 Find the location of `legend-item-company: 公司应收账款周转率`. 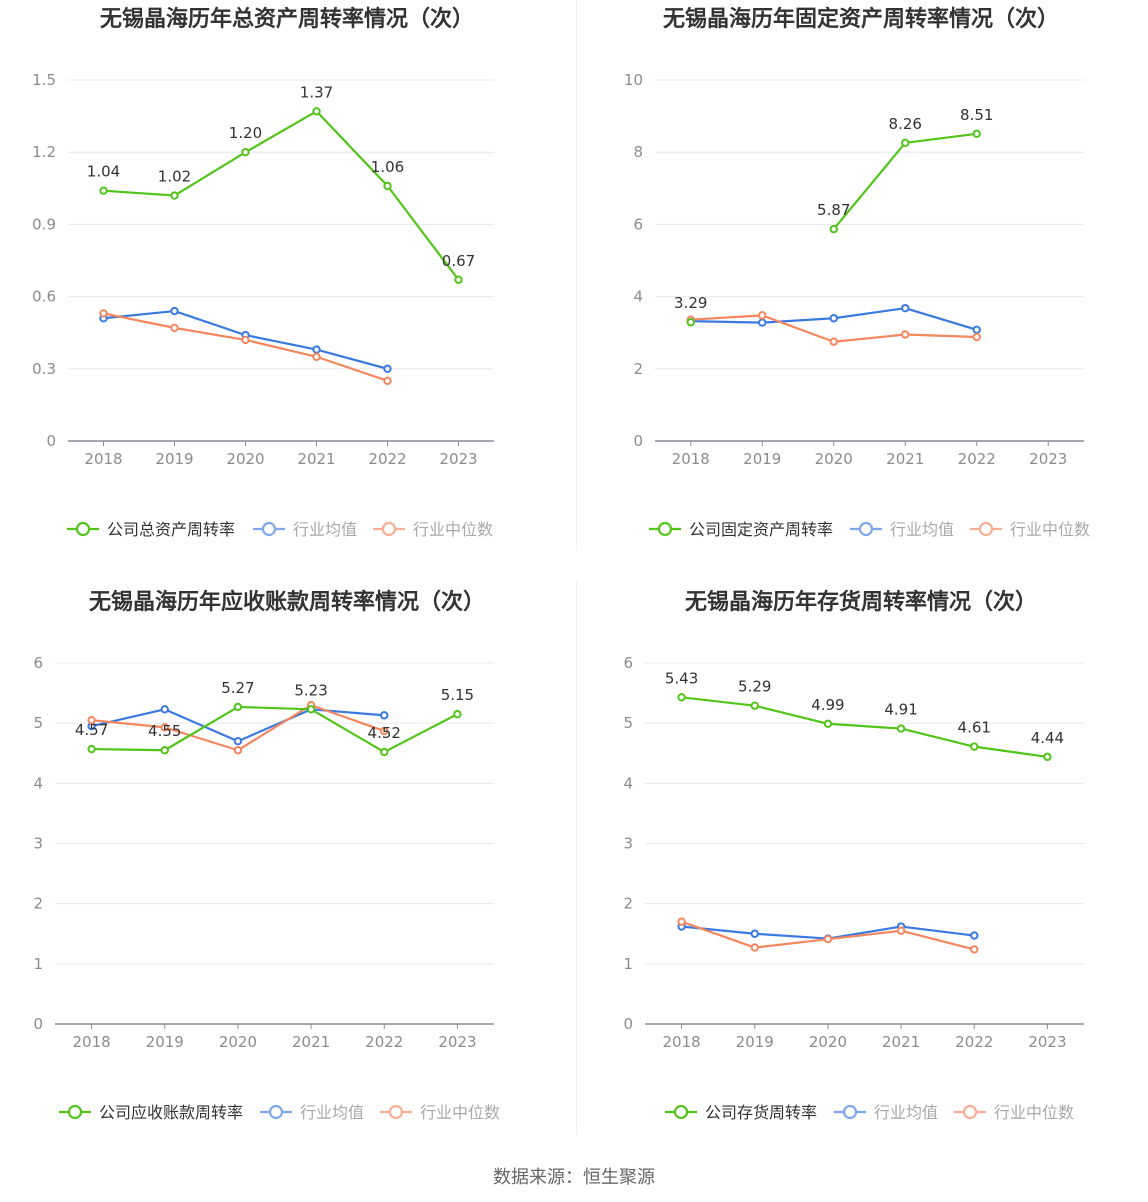

legend-item-company: 公司应收账款周转率 is located at coordinates (151, 1112).